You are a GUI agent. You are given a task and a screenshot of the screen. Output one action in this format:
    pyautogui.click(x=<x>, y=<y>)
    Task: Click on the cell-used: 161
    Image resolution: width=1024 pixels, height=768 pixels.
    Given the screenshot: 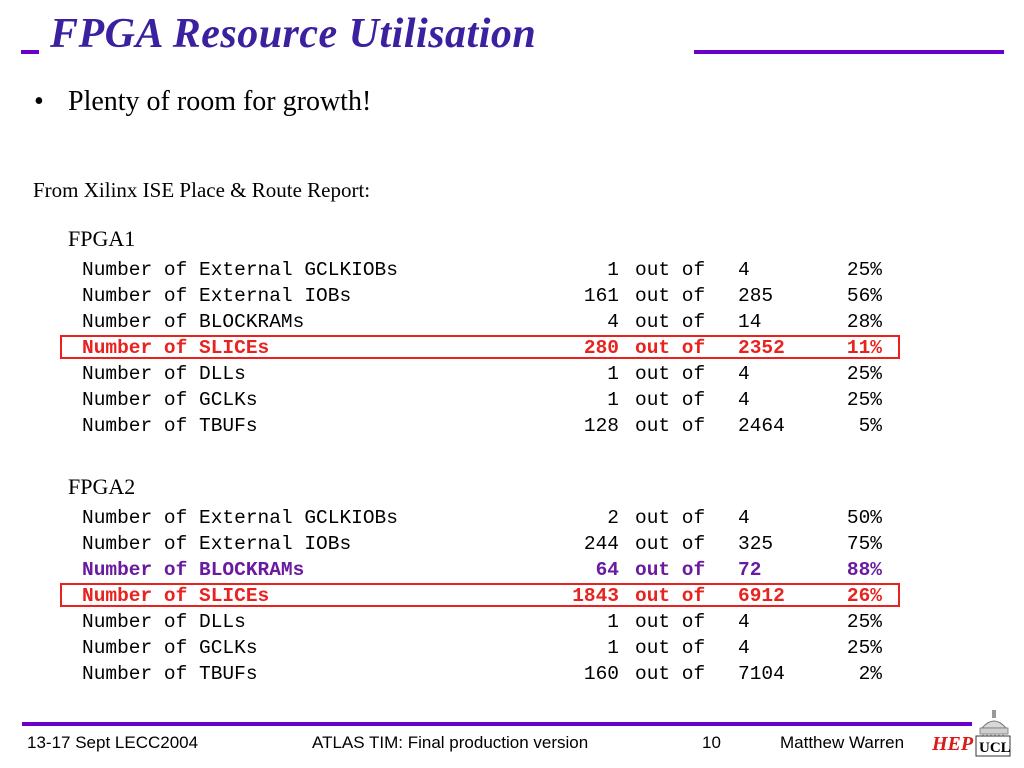 What is the action you would take?
    pyautogui.click(x=601, y=296)
    